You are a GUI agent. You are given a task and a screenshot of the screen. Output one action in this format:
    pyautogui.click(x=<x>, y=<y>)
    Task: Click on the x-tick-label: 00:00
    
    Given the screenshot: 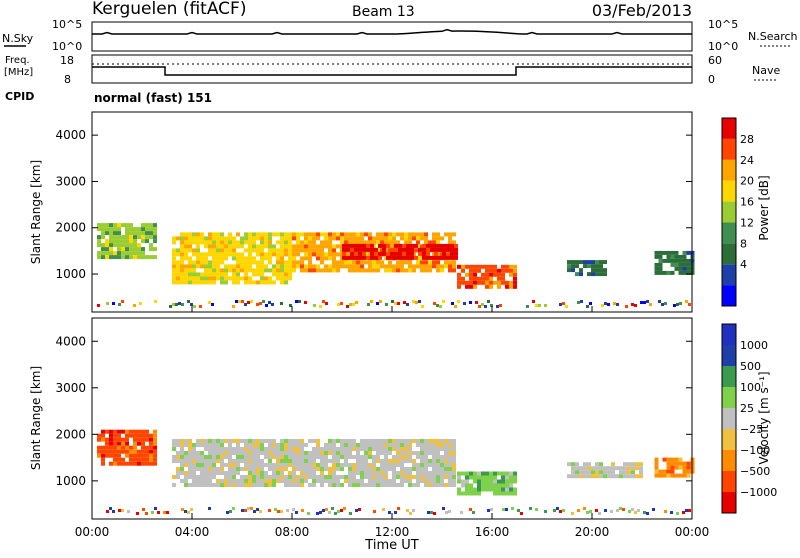 What is the action you would take?
    pyautogui.click(x=92, y=532)
    